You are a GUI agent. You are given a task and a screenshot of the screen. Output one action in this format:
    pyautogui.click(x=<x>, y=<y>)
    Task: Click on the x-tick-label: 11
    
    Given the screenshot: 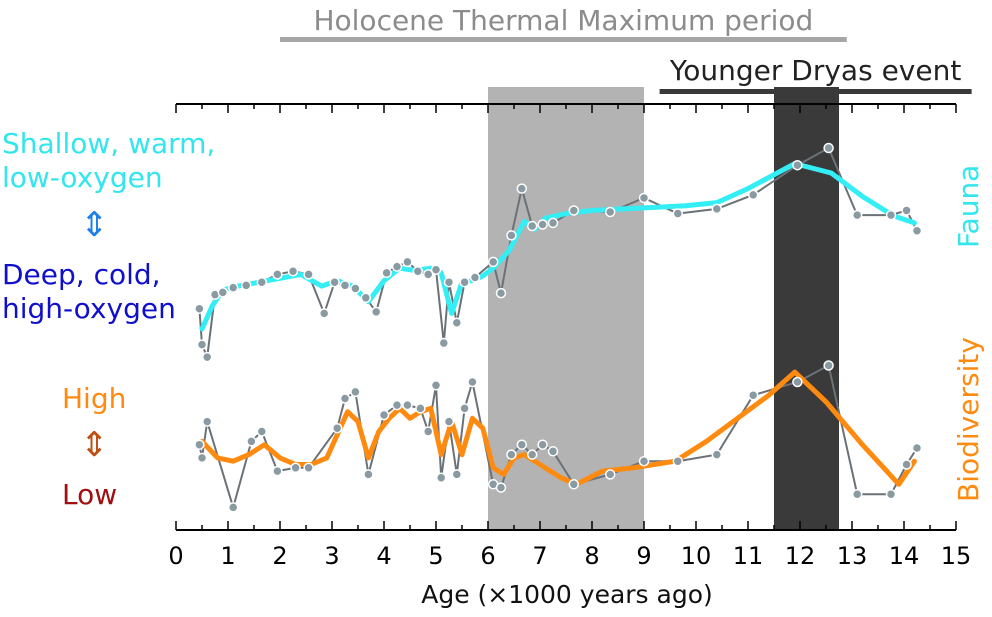 What is the action you would take?
    pyautogui.click(x=748, y=556)
    